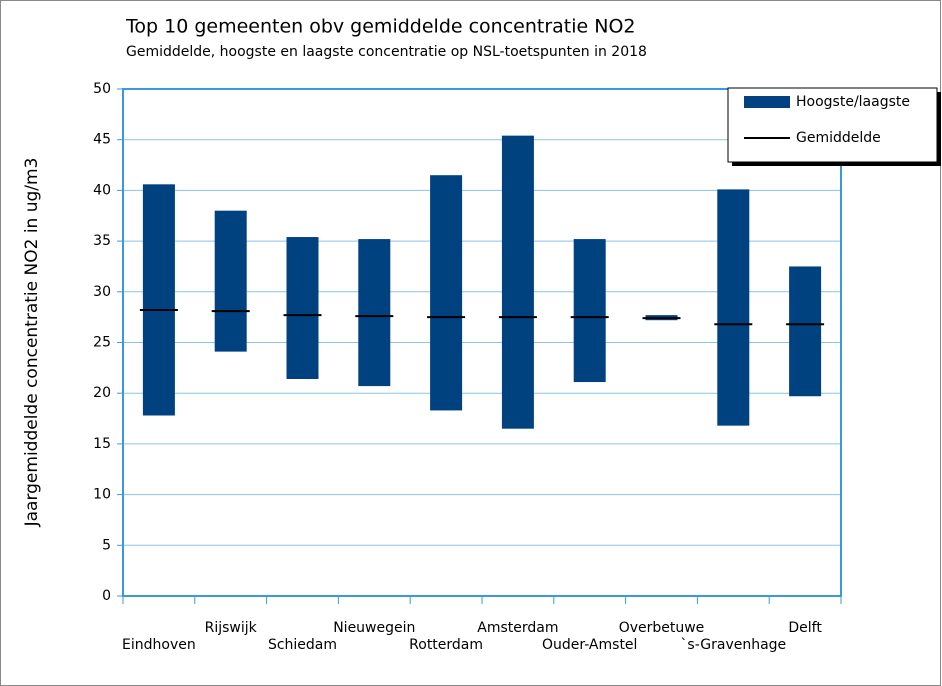 This screenshot has height=686, width=942. I want to click on x-tick-label: Ouder-Amstel, so click(590, 645).